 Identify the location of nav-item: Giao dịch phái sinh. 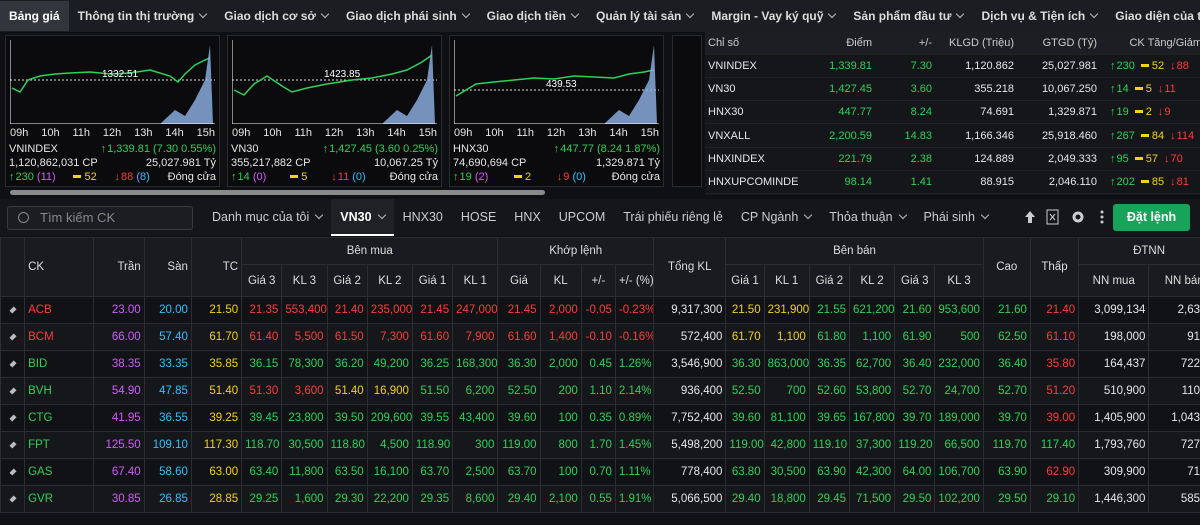
(407, 16).